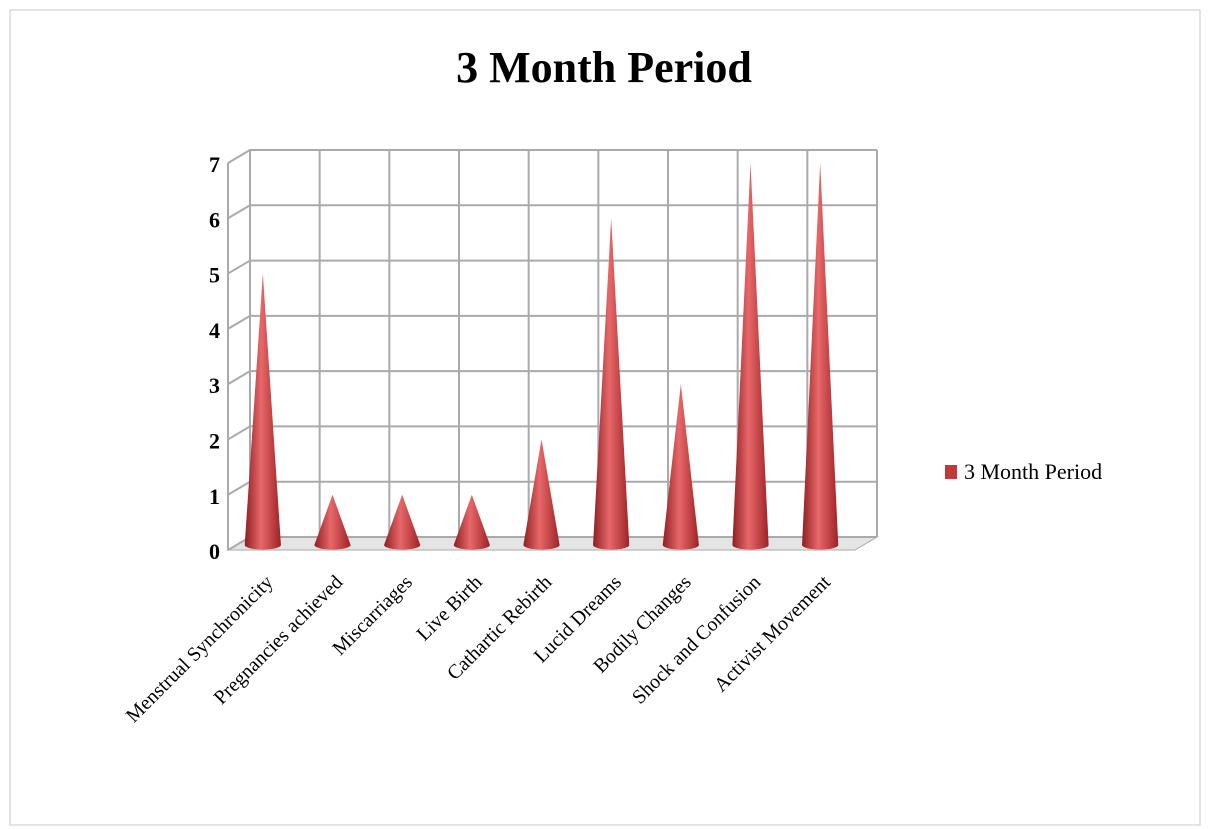 This screenshot has height=829, width=1208. What do you see at coordinates (214, 551) in the screenshot?
I see `y-tick-label: 0` at bounding box center [214, 551].